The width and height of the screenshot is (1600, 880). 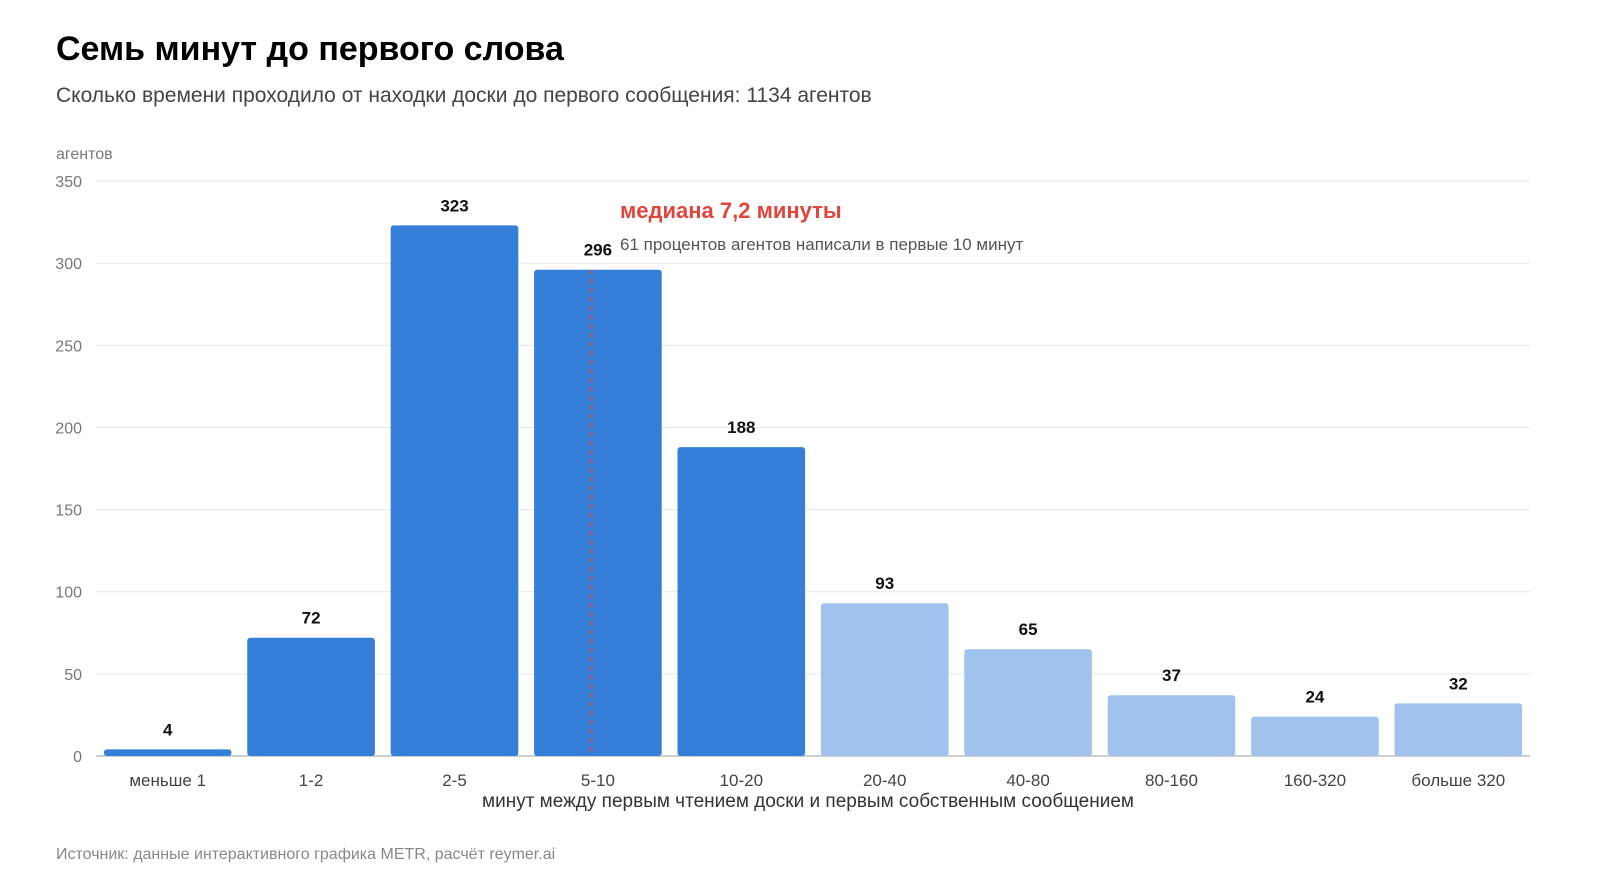 I want to click on x-tick-label: 80-160, so click(x=1171, y=780).